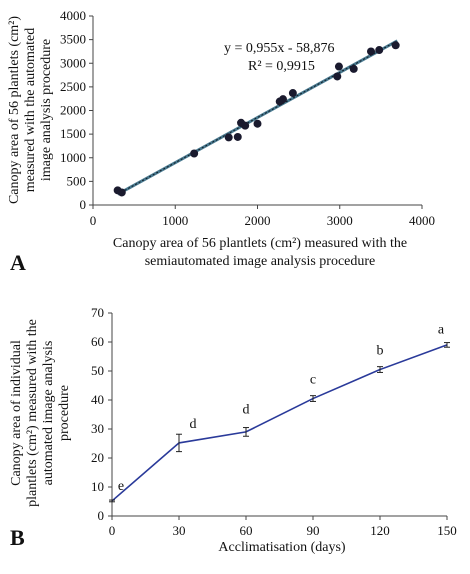  I want to click on chart-b-xtick-label: 120, so click(380, 530).